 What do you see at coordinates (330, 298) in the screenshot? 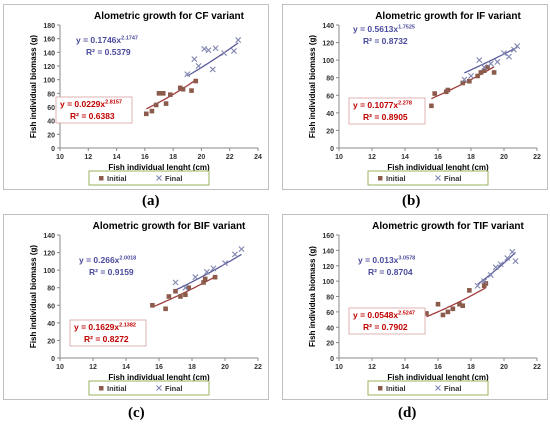
I see `chart-d-y-tick-label: 80` at bounding box center [330, 298].